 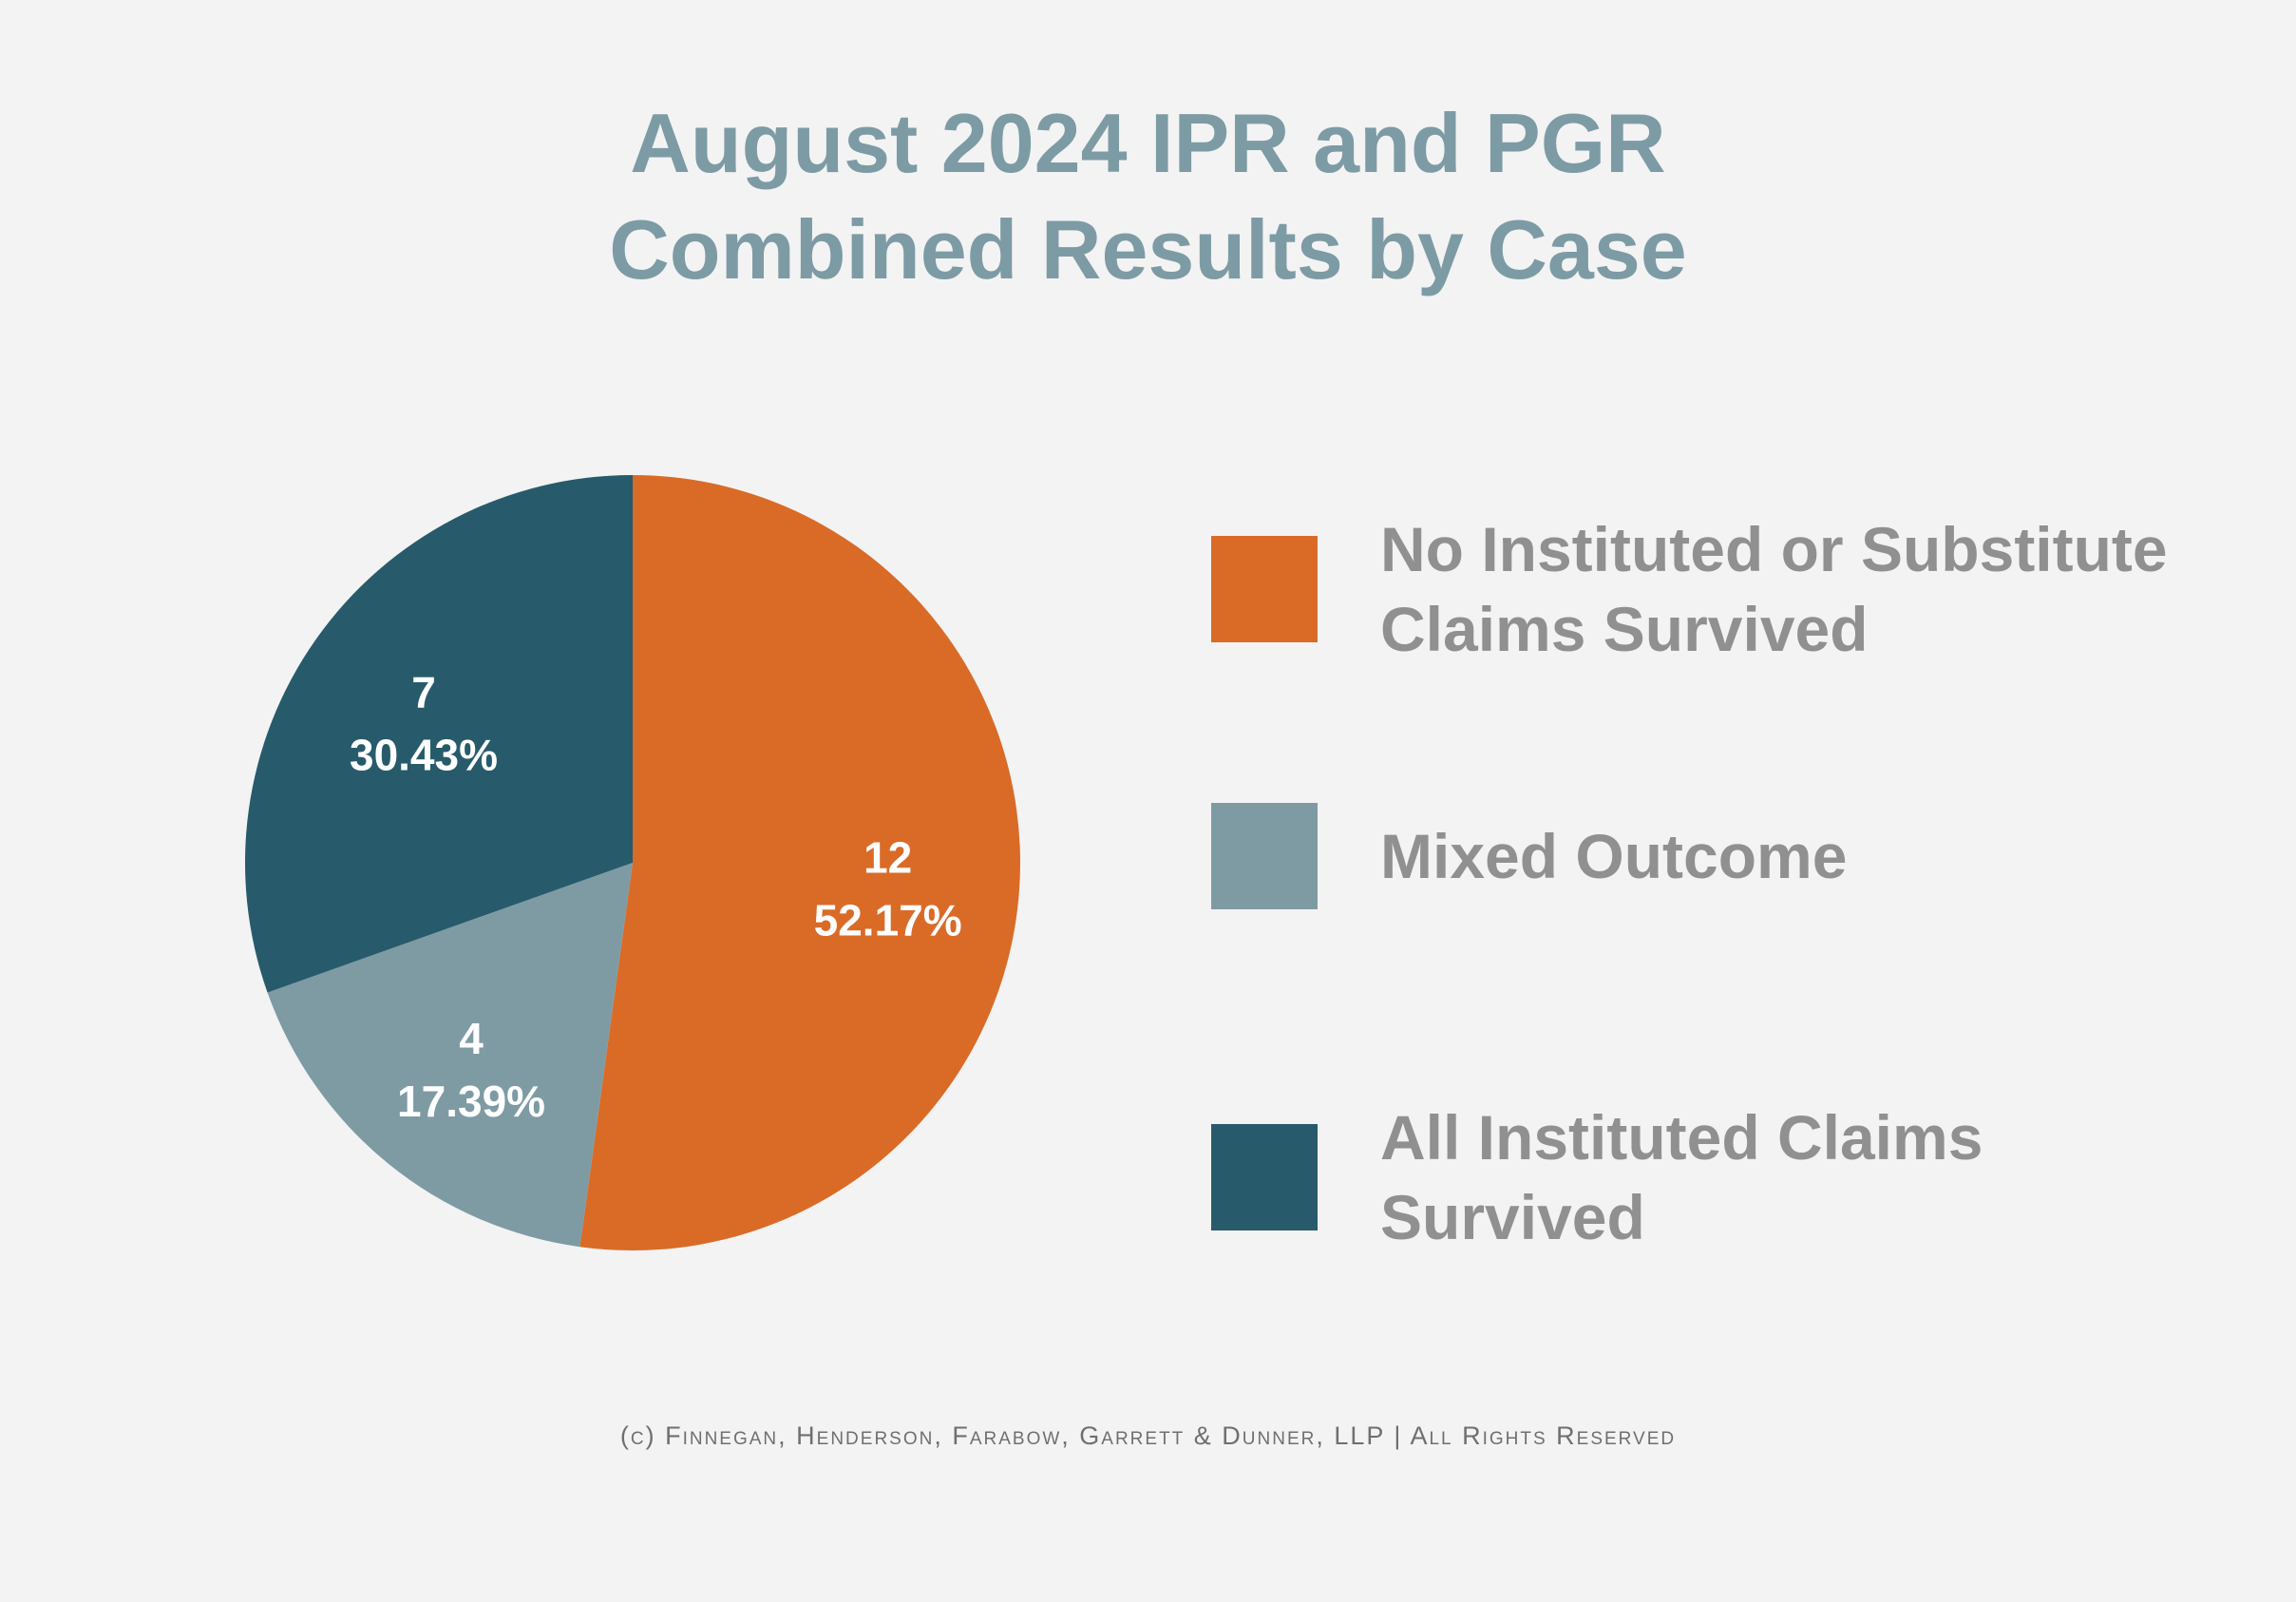 What do you see at coordinates (888, 857) in the screenshot?
I see `slice-value-label: 12` at bounding box center [888, 857].